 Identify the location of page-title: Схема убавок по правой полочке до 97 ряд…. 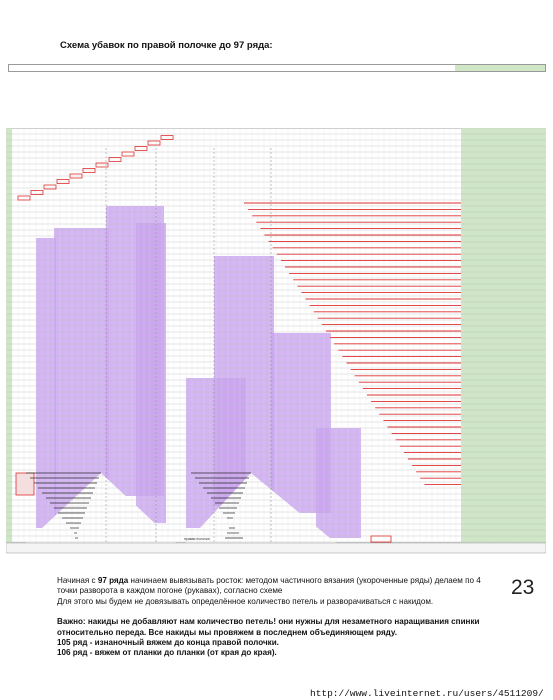
(166, 45).